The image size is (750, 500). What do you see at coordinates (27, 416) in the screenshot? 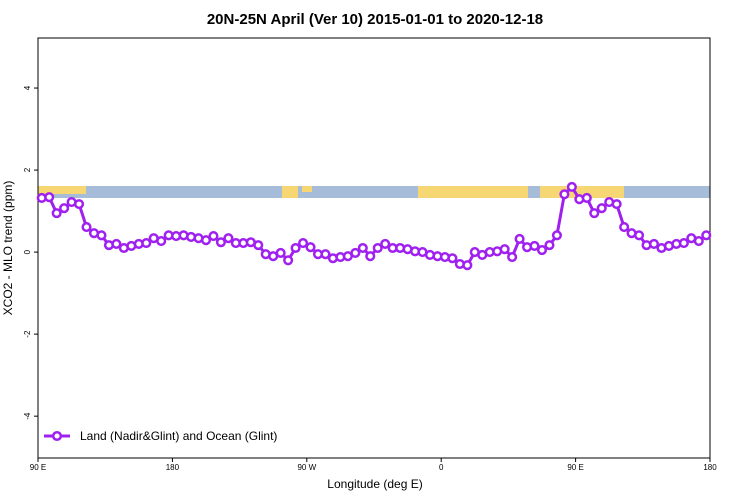
I see `y-tick-label: -4` at bounding box center [27, 416].